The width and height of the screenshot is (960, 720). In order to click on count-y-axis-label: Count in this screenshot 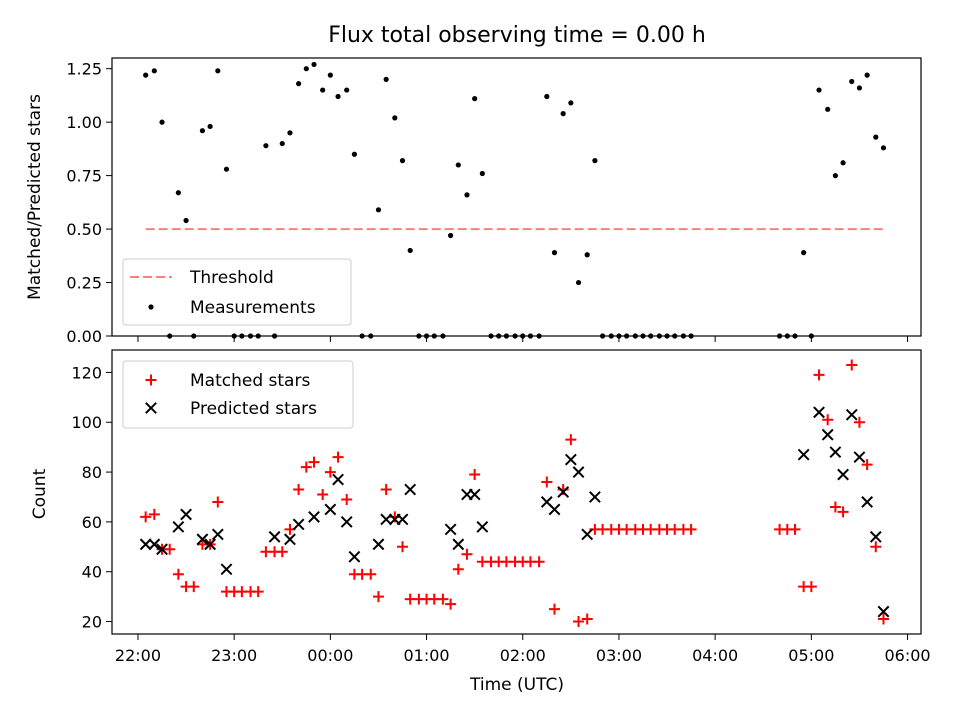, I will do `click(40, 493)`.